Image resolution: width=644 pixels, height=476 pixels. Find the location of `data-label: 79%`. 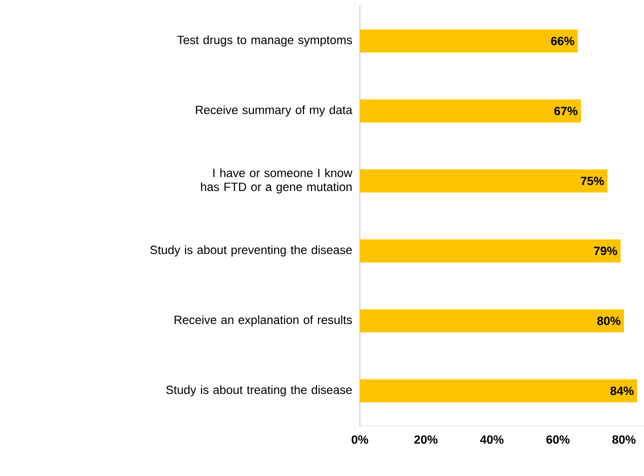

data-label: 79% is located at coordinates (606, 251).